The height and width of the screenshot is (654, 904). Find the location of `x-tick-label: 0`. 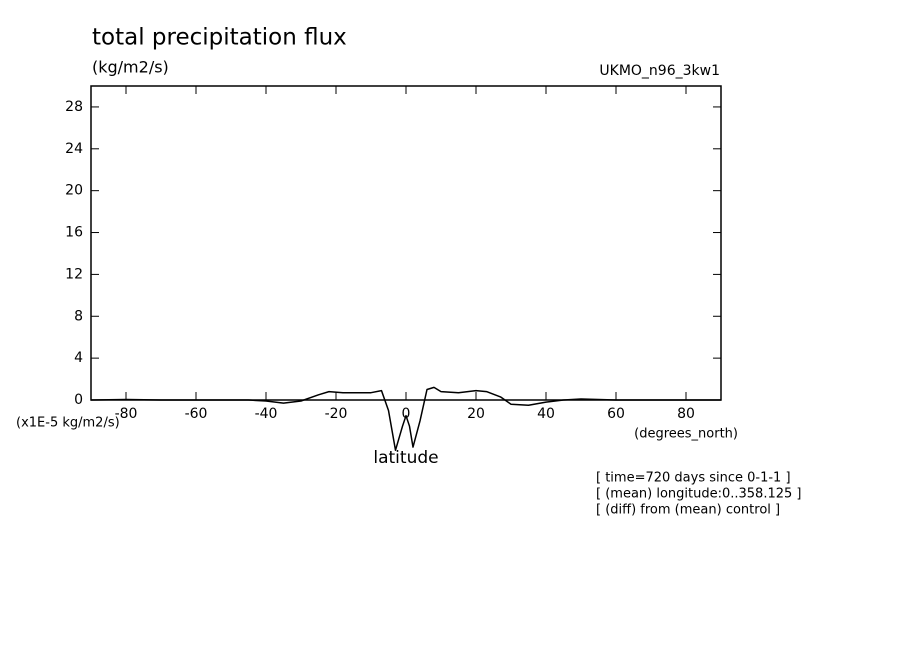

x-tick-label: 0 is located at coordinates (406, 414).